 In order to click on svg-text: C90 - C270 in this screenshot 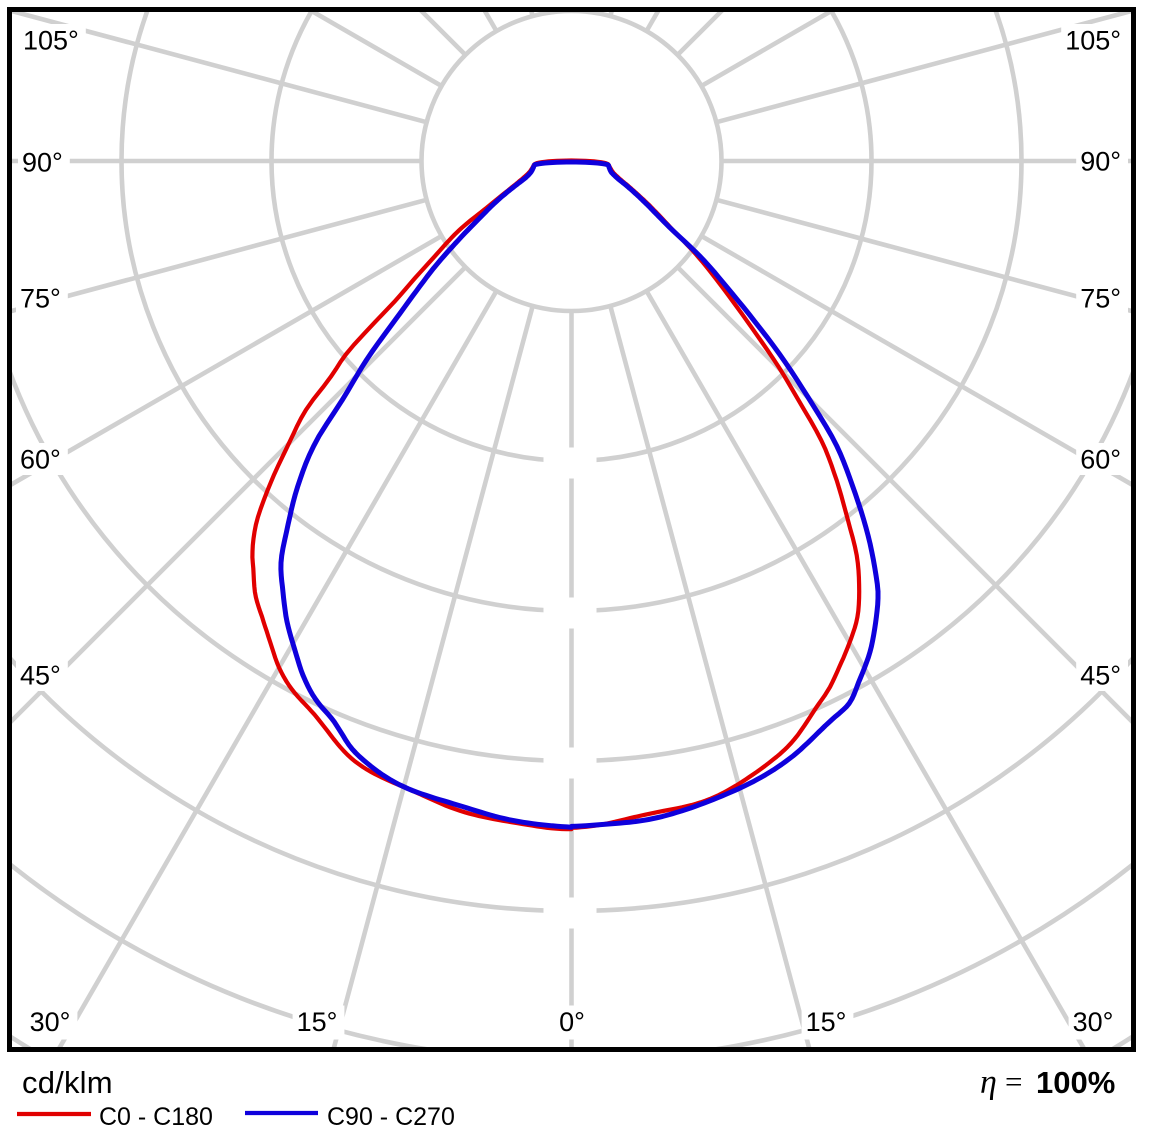, I will do `click(391, 1117)`.